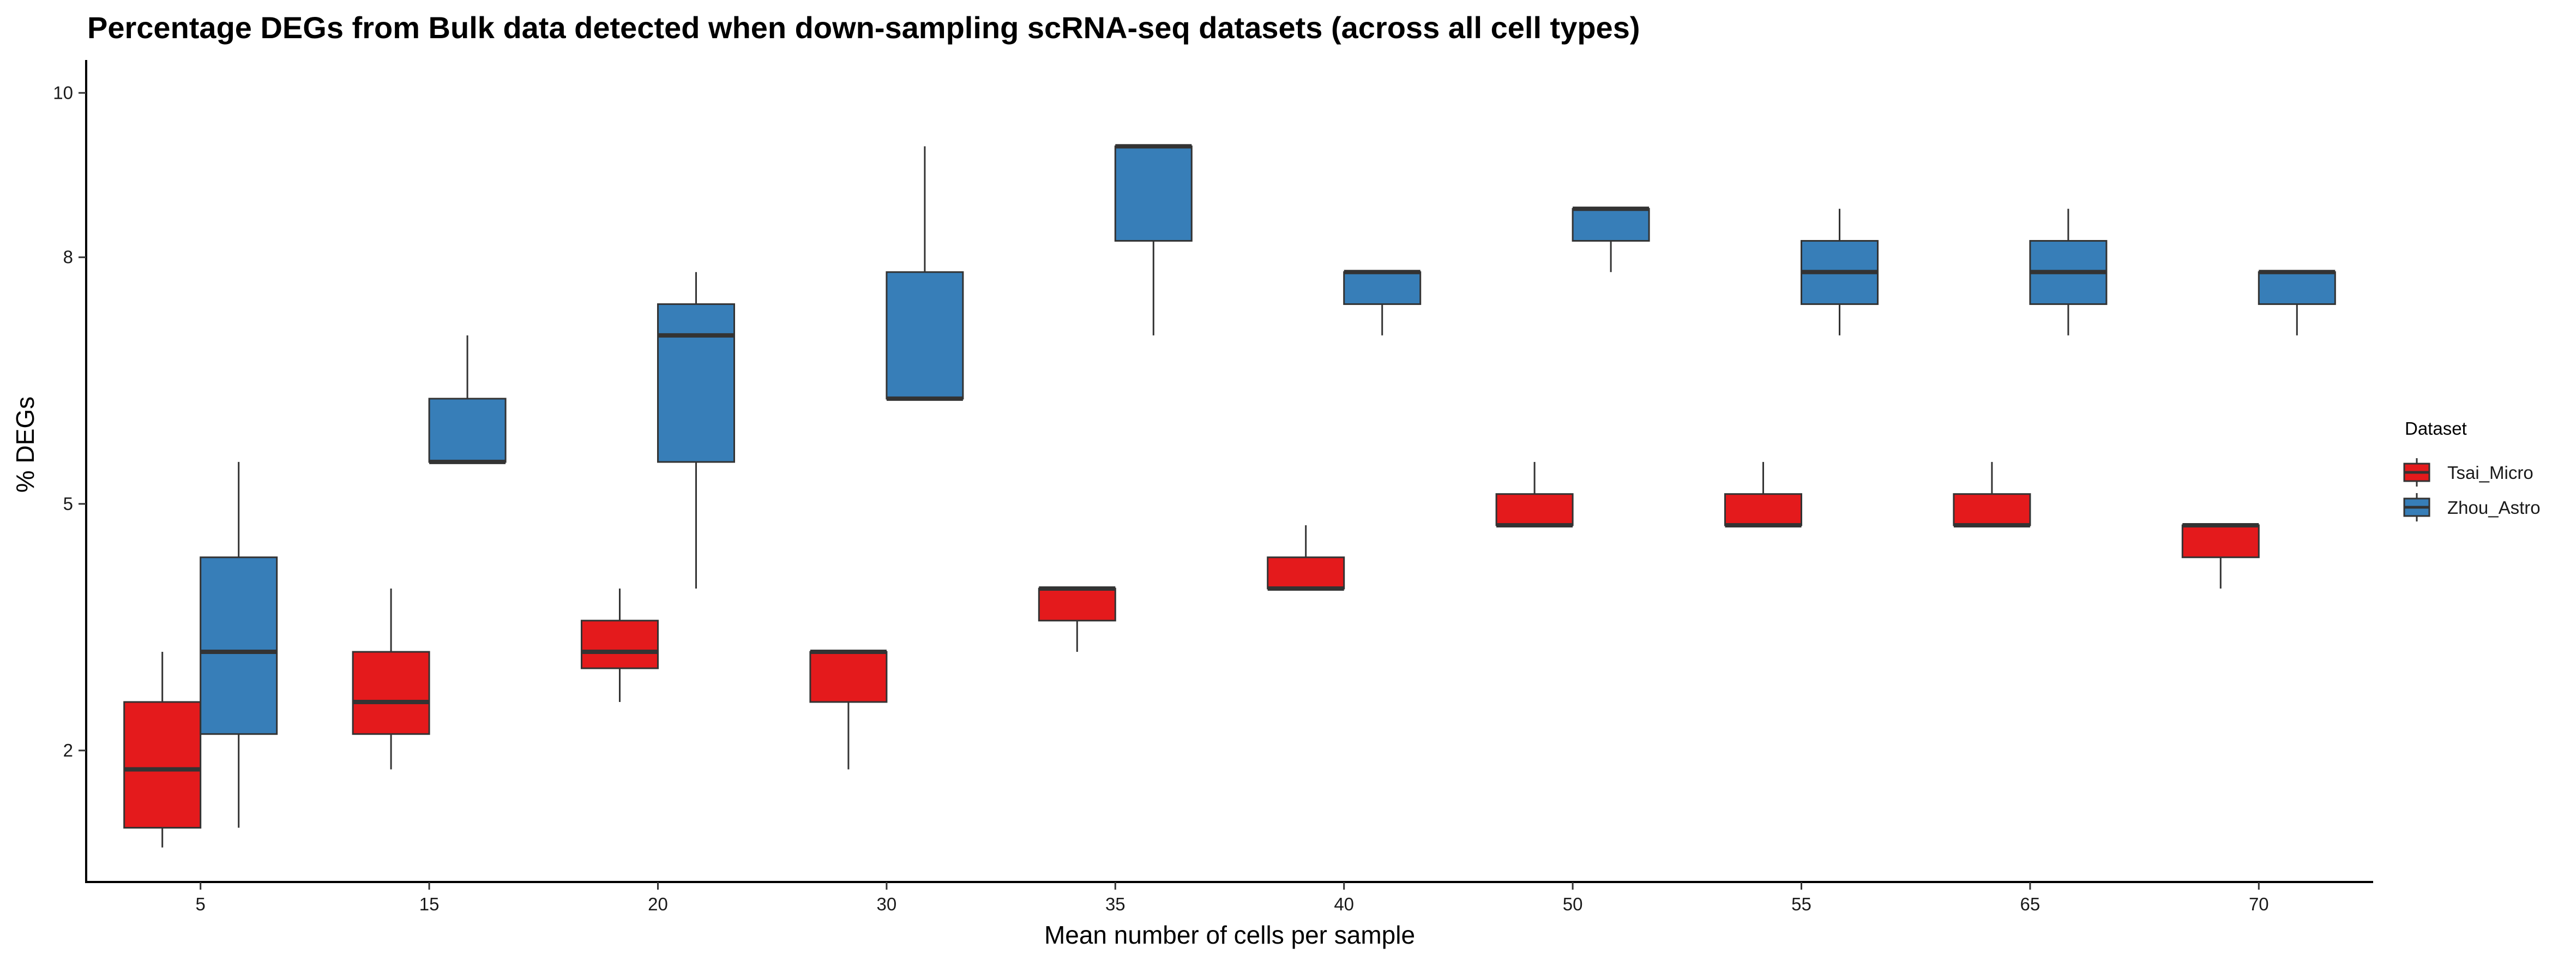  Describe the element at coordinates (1573, 904) in the screenshot. I see `x-tick-label: 50` at that location.